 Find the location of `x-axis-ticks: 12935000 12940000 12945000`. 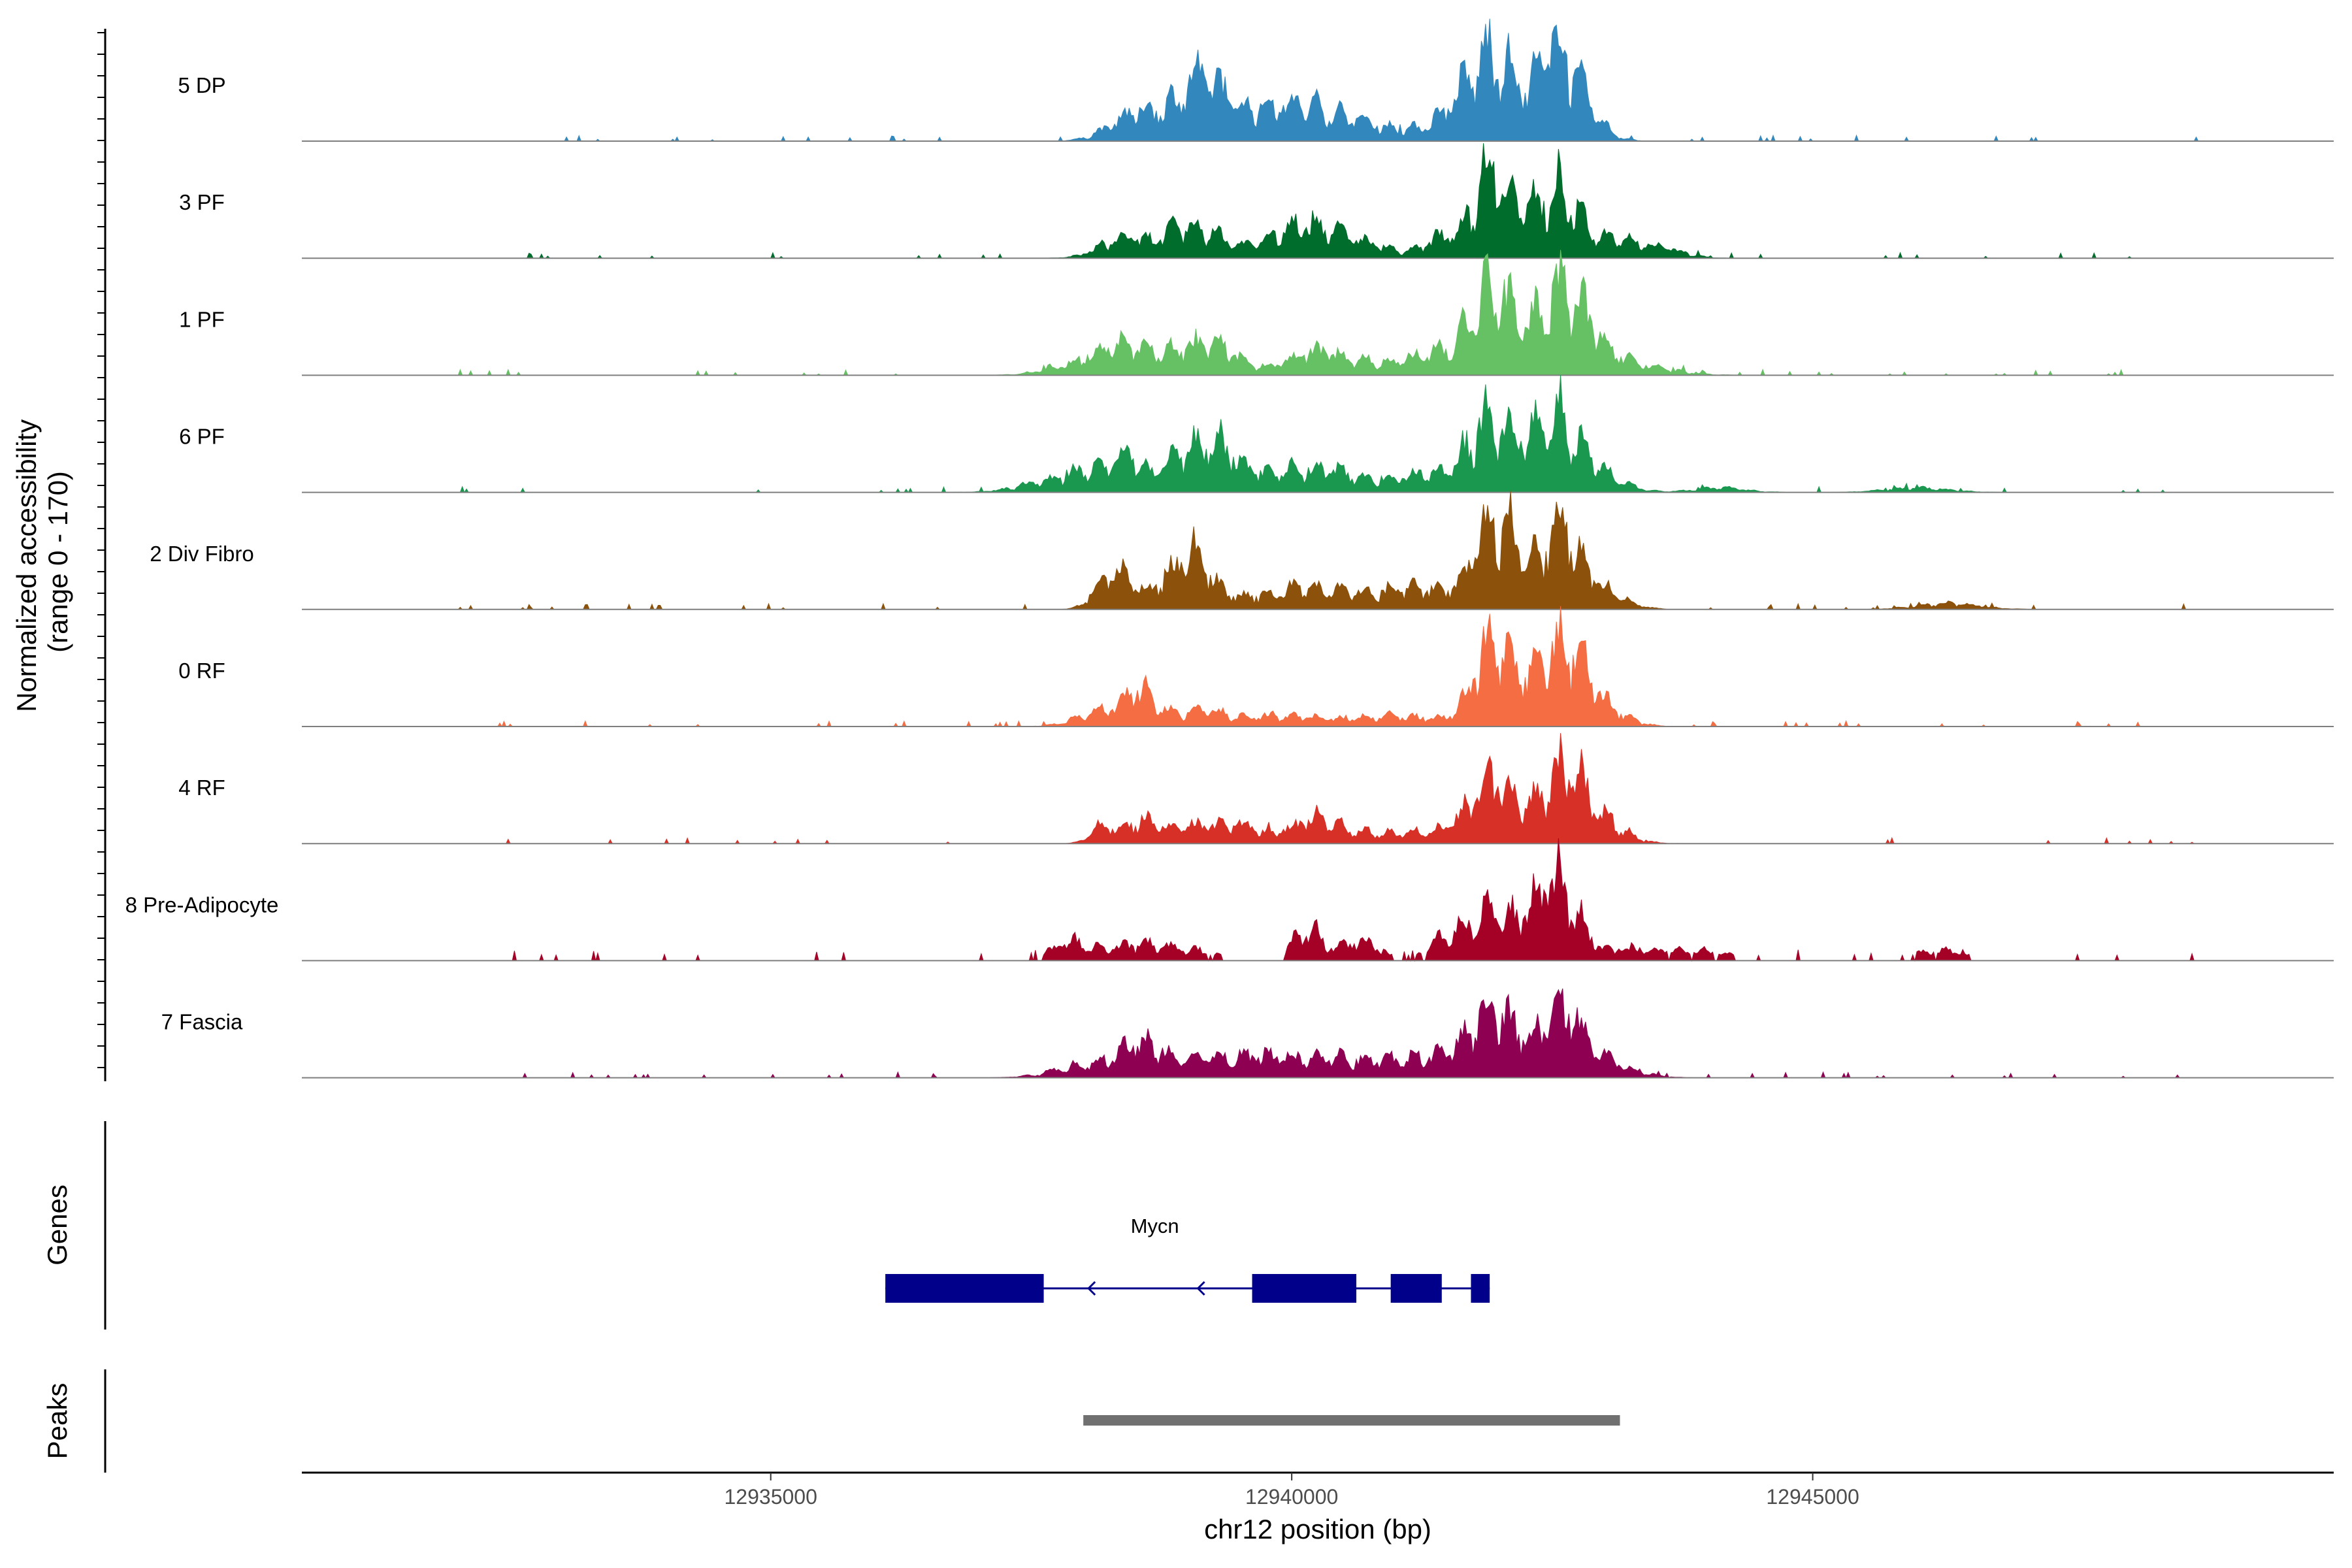

x-axis-ticks: 12935000 12940000 12945000 is located at coordinates (1292, 1491).